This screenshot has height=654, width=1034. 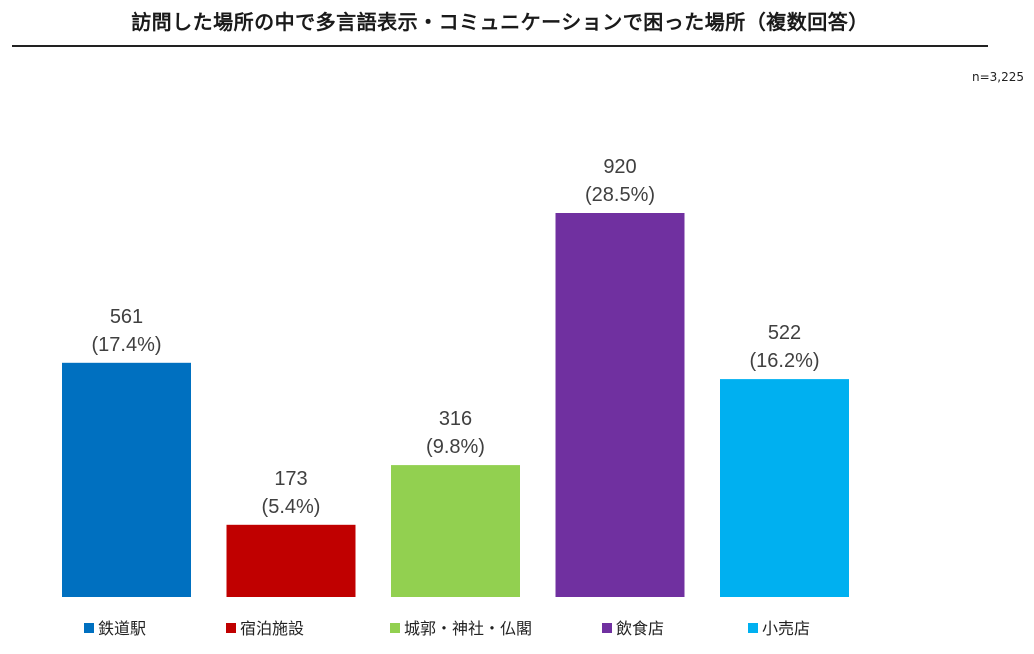 I want to click on legend-label-3: 城郭・神社・仏閣, so click(x=468, y=628).